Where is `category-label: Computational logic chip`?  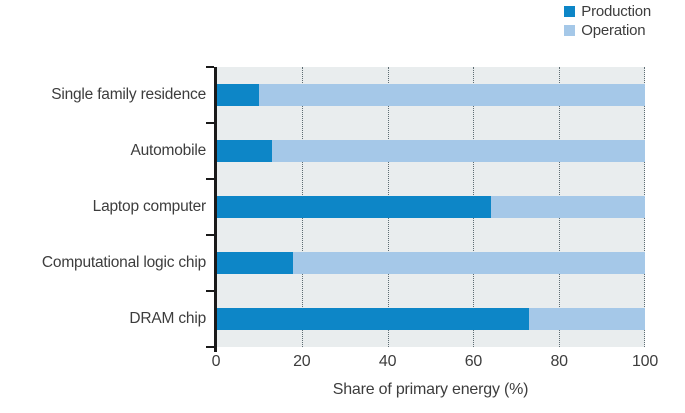
category-label: Computational logic chip is located at coordinates (123, 262).